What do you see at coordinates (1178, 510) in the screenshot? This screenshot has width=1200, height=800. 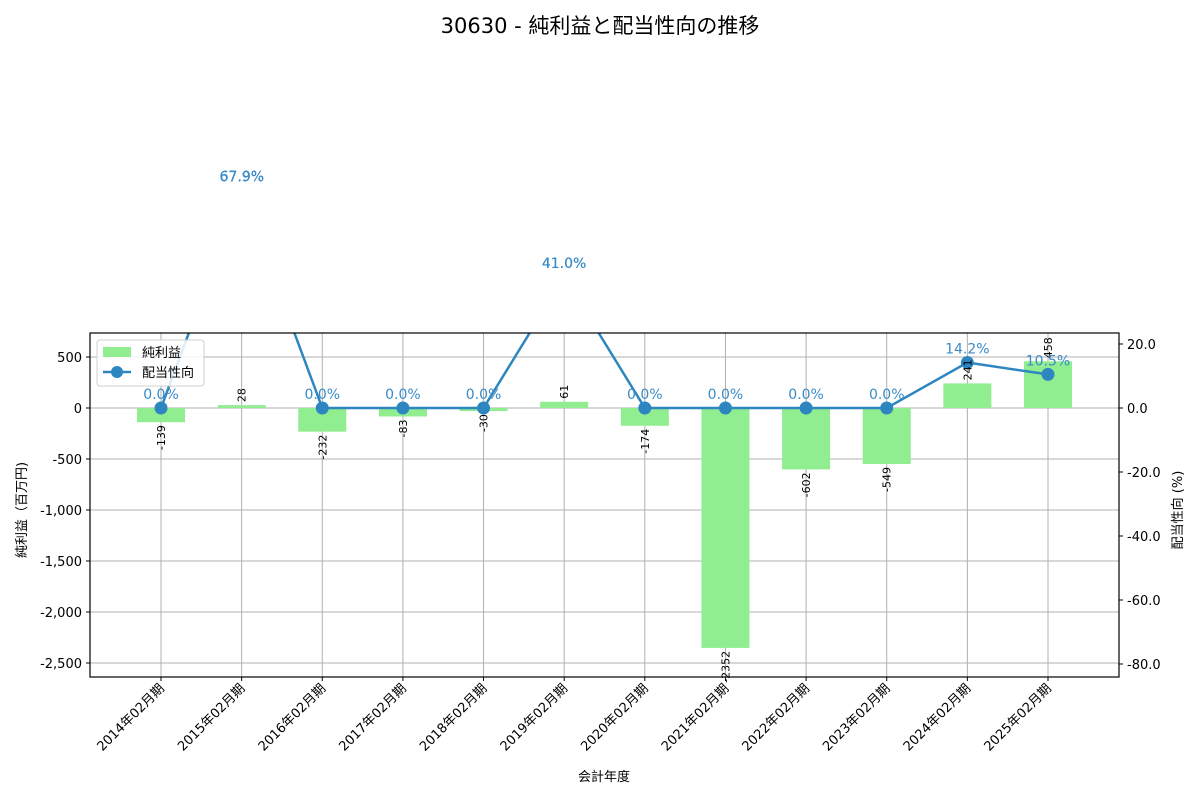 I see `y-right-axis-label: 配当性向 (%)` at bounding box center [1178, 510].